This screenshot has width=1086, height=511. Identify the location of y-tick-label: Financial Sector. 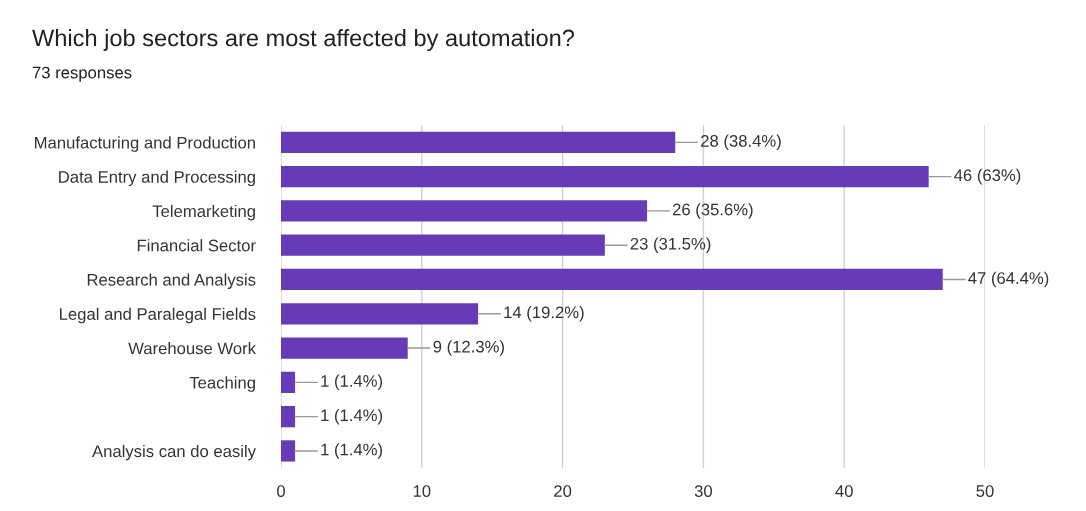
(196, 245).